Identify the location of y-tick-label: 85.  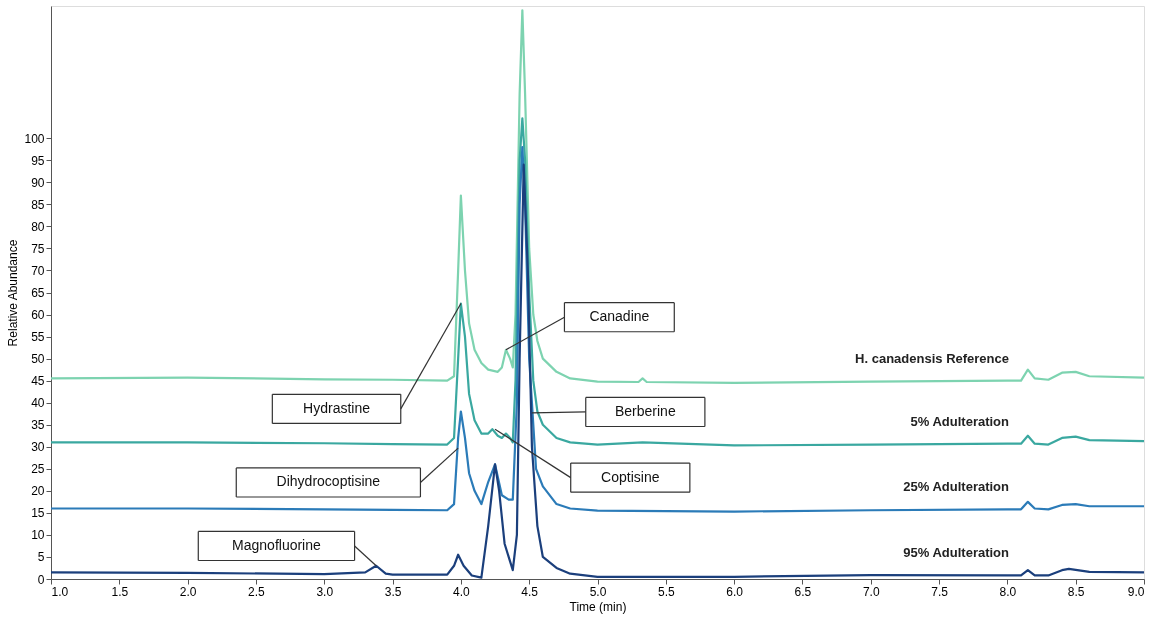
(38, 204).